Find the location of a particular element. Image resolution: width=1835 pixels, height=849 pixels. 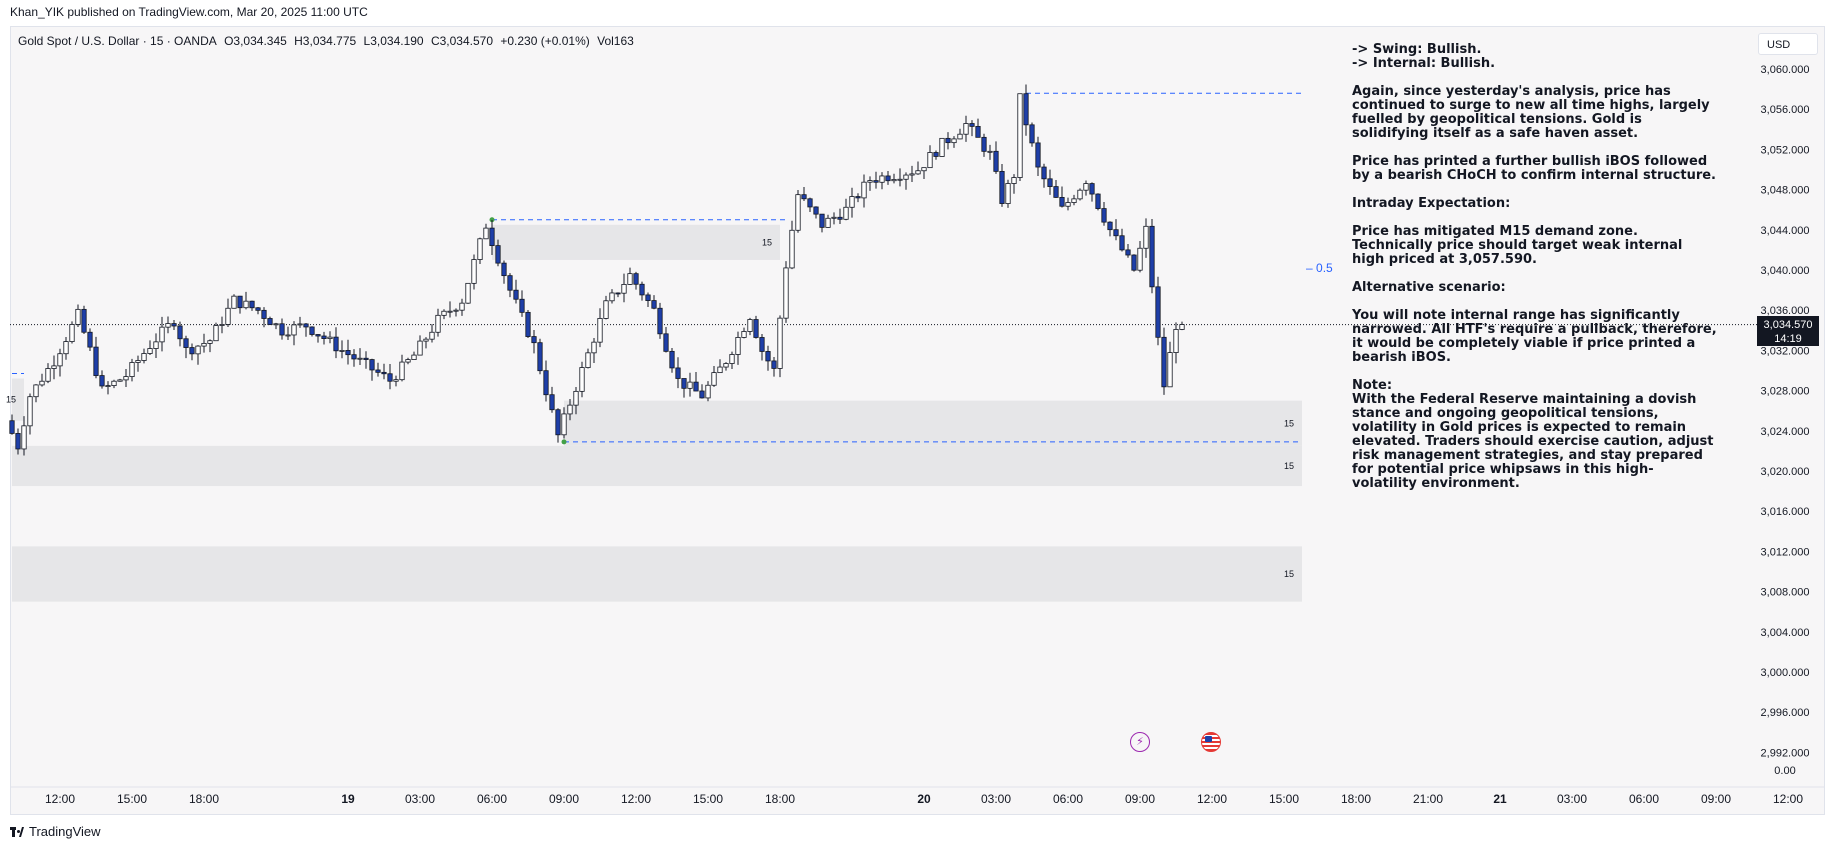

x-axis-tick: 09:00 is located at coordinates (564, 799).